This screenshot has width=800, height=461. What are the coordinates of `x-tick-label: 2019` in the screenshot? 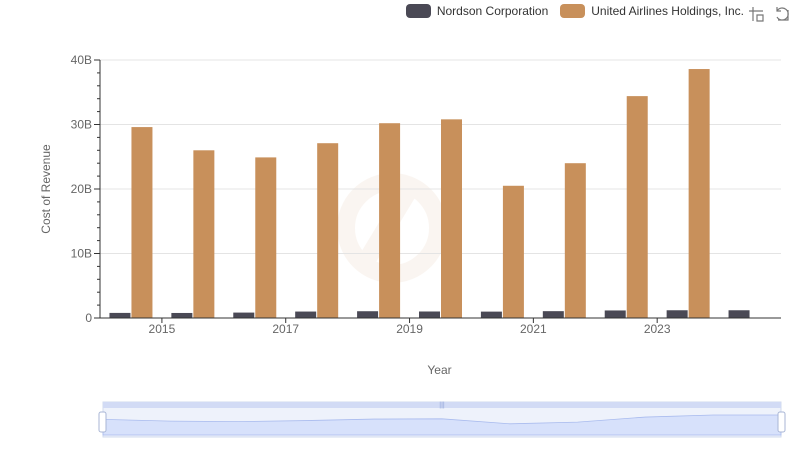 It's located at (409, 329).